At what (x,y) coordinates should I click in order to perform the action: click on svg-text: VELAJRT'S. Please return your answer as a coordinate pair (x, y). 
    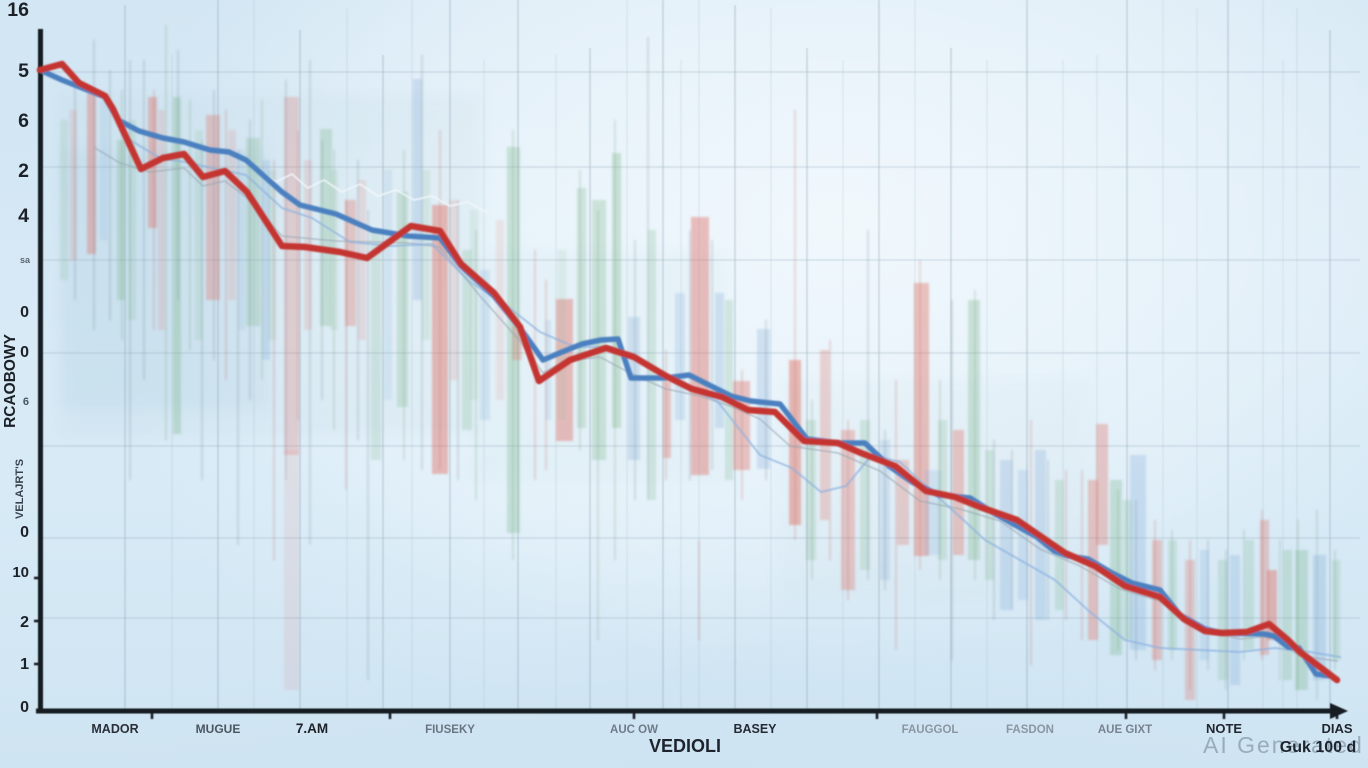
    Looking at the image, I should click on (20, 489).